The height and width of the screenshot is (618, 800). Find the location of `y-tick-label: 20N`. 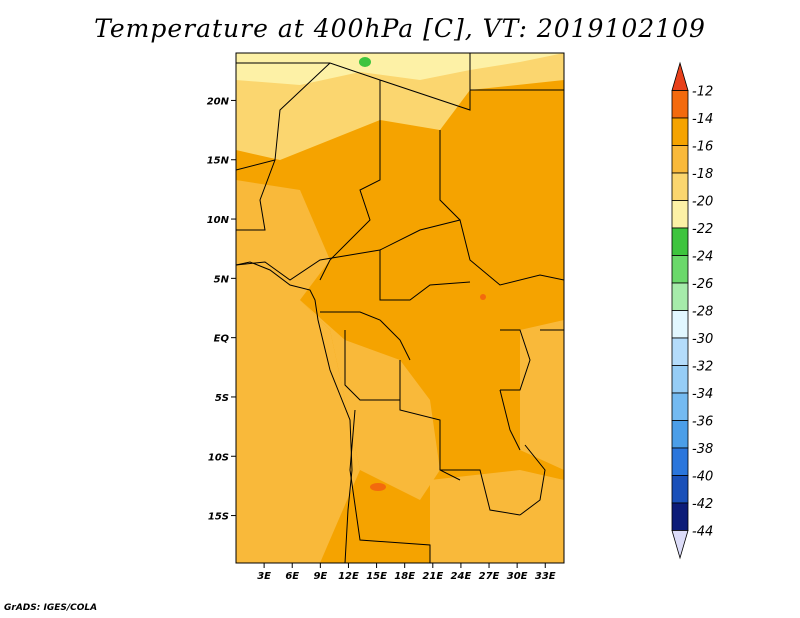

y-tick-label: 20N is located at coordinates (218, 101).